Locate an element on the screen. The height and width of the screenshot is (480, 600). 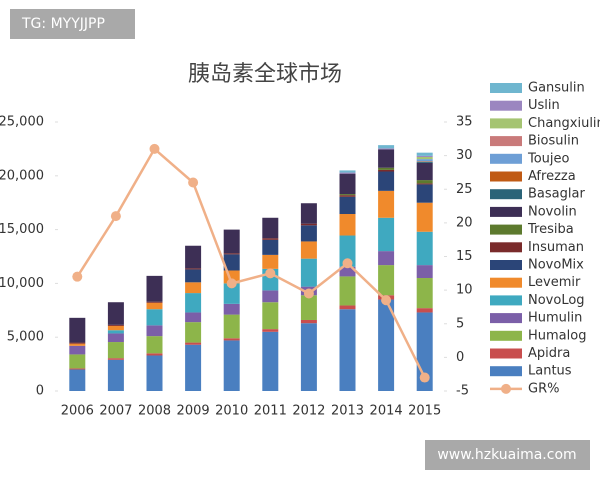
legend-label: Biosulin is located at coordinates (553, 141).